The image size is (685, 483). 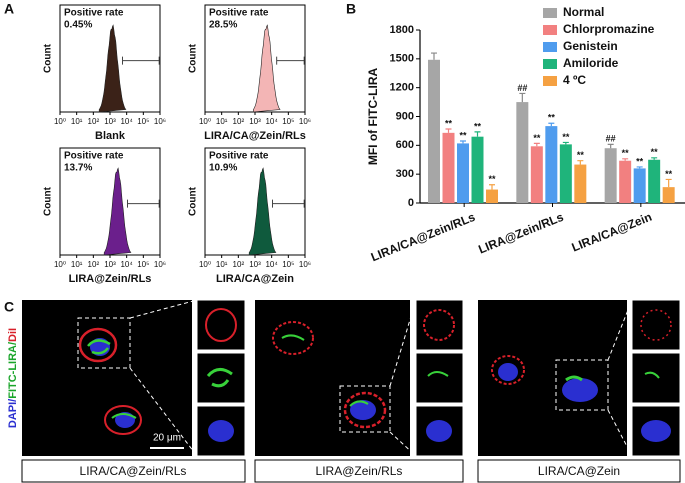 I want to click on rate: 10.9%, so click(x=223, y=168).